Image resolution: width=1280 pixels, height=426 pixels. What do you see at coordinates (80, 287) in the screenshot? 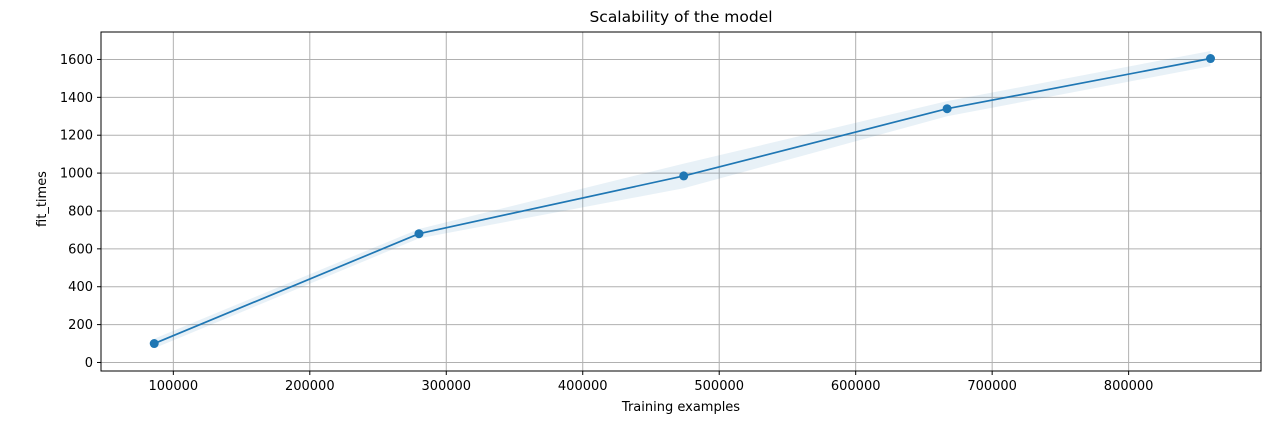
I see `y-tick-label: 400` at bounding box center [80, 287].